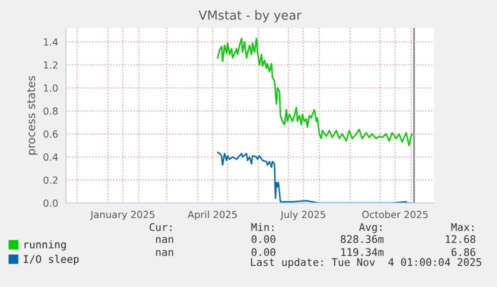 The image size is (497, 287). Describe the element at coordinates (45, 245) in the screenshot. I see `legend-label: running` at that location.